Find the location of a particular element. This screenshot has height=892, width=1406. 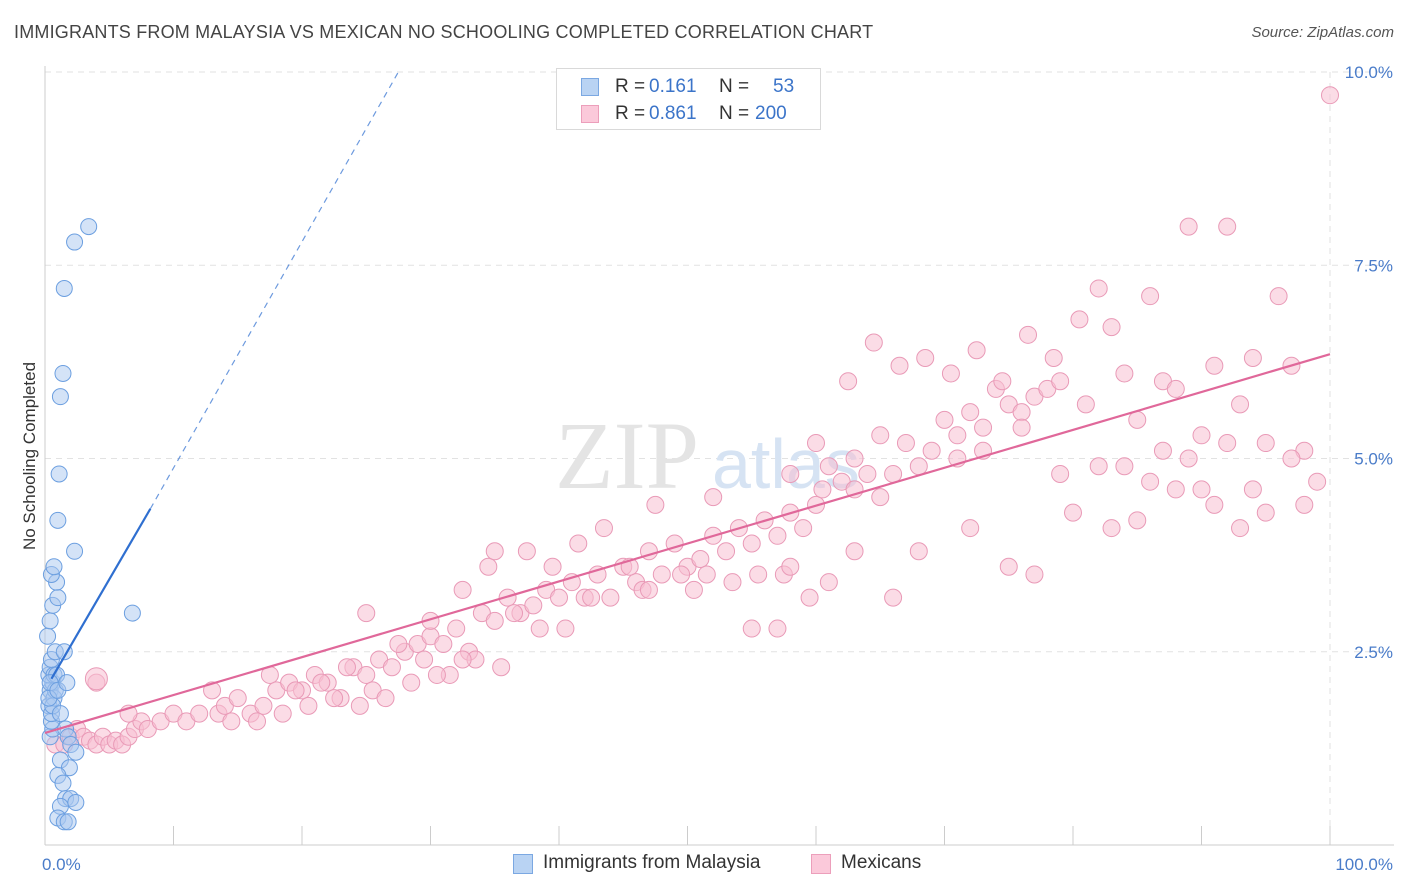

y-tick-label: 10.0% is located at coordinates (1369, 72).